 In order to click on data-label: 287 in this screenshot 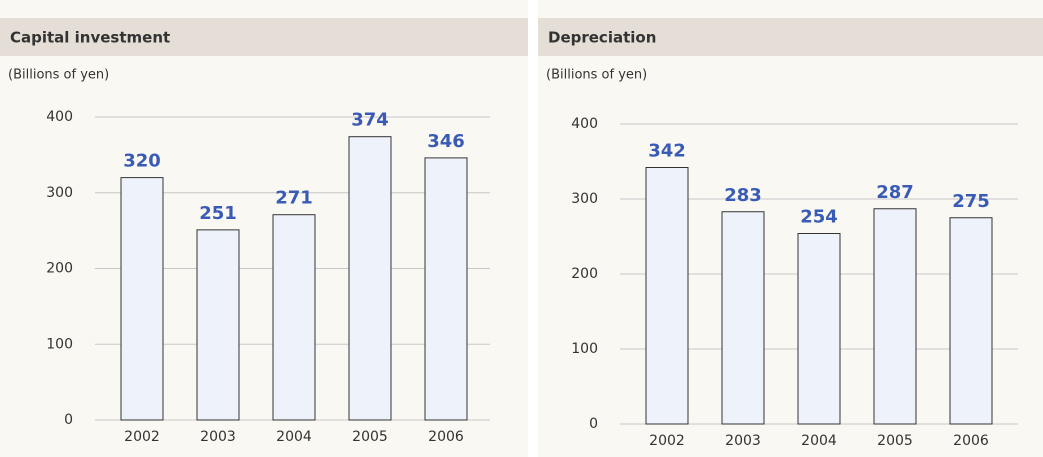, I will do `click(895, 192)`.